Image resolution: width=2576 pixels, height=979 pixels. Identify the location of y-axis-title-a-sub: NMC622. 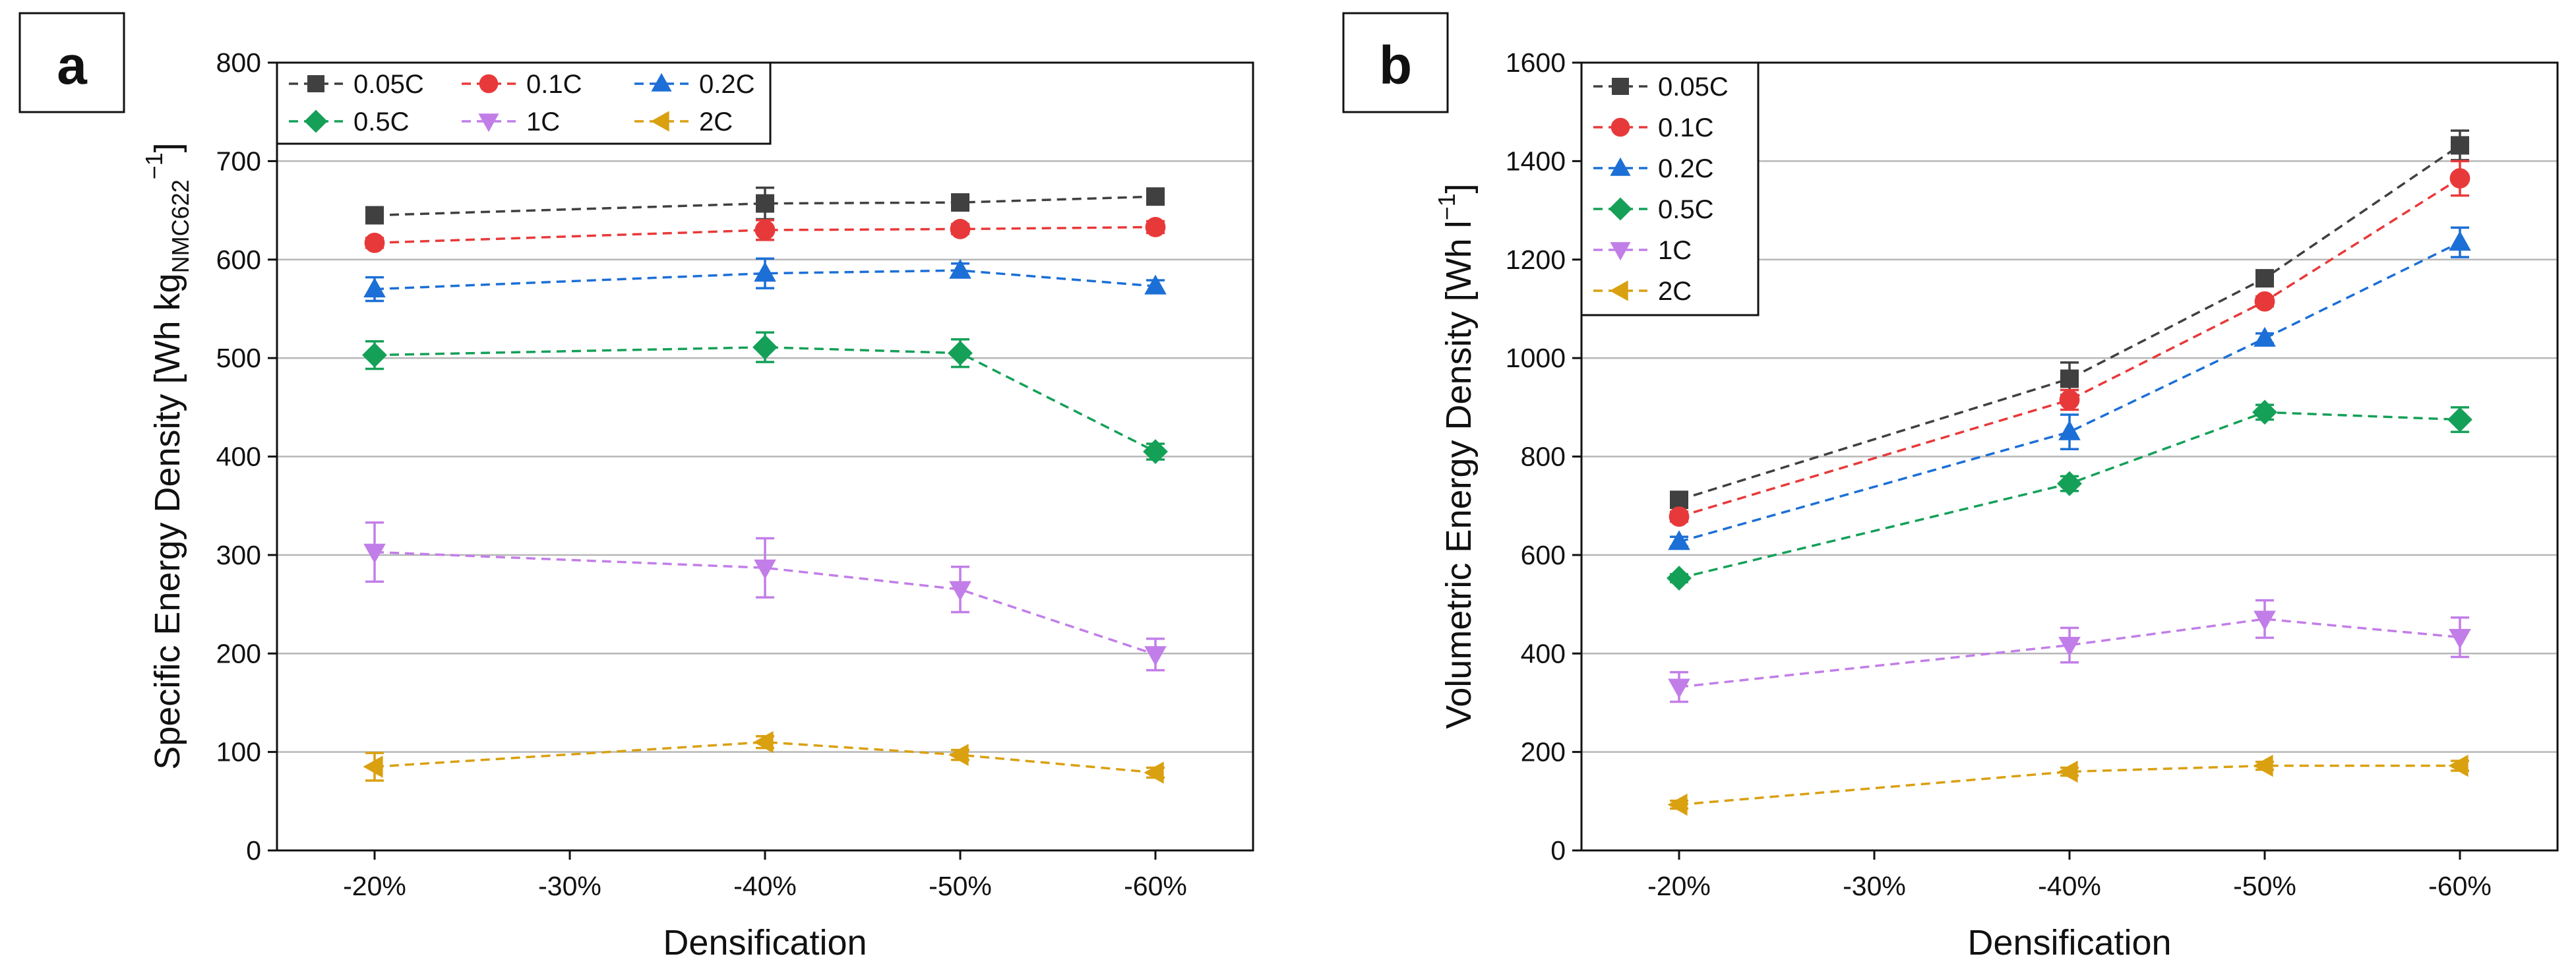
(180, 226).